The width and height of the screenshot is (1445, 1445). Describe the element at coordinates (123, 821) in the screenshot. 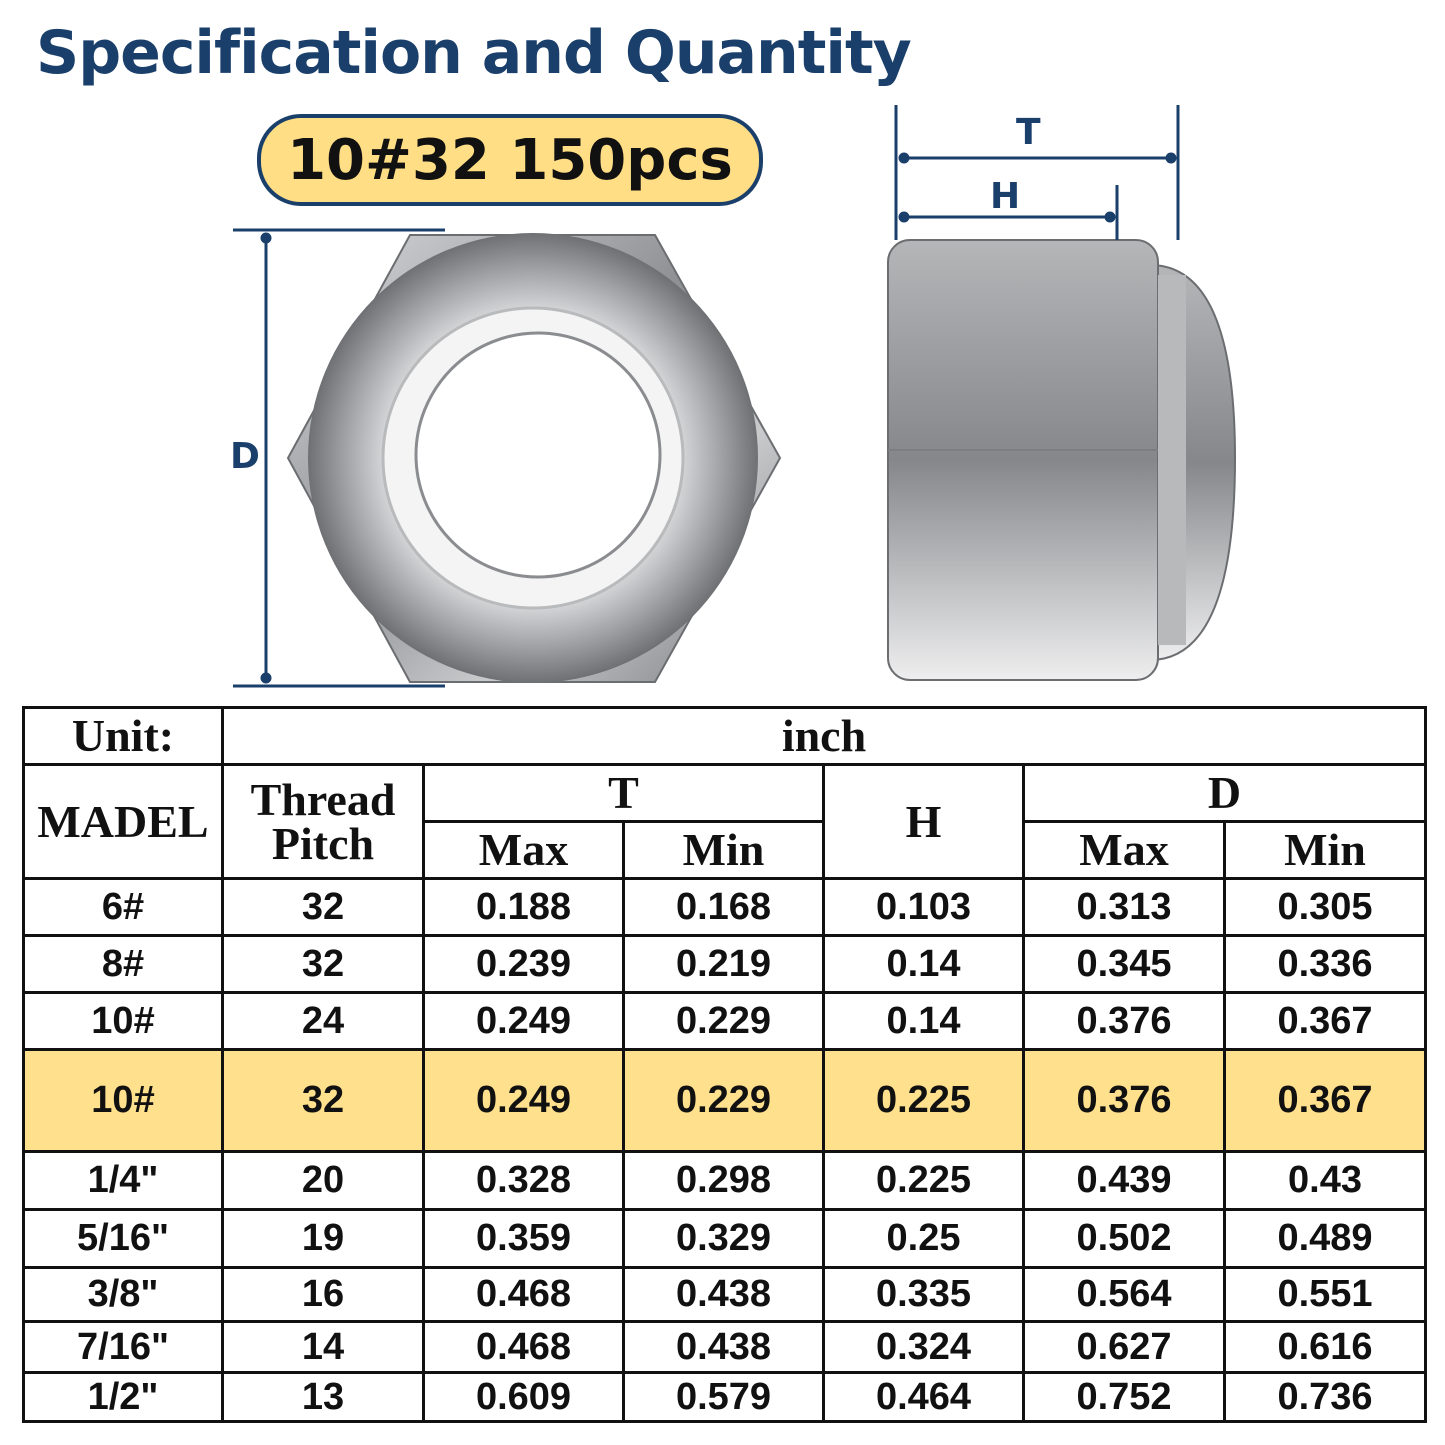

I see `header-model: MADEL` at that location.